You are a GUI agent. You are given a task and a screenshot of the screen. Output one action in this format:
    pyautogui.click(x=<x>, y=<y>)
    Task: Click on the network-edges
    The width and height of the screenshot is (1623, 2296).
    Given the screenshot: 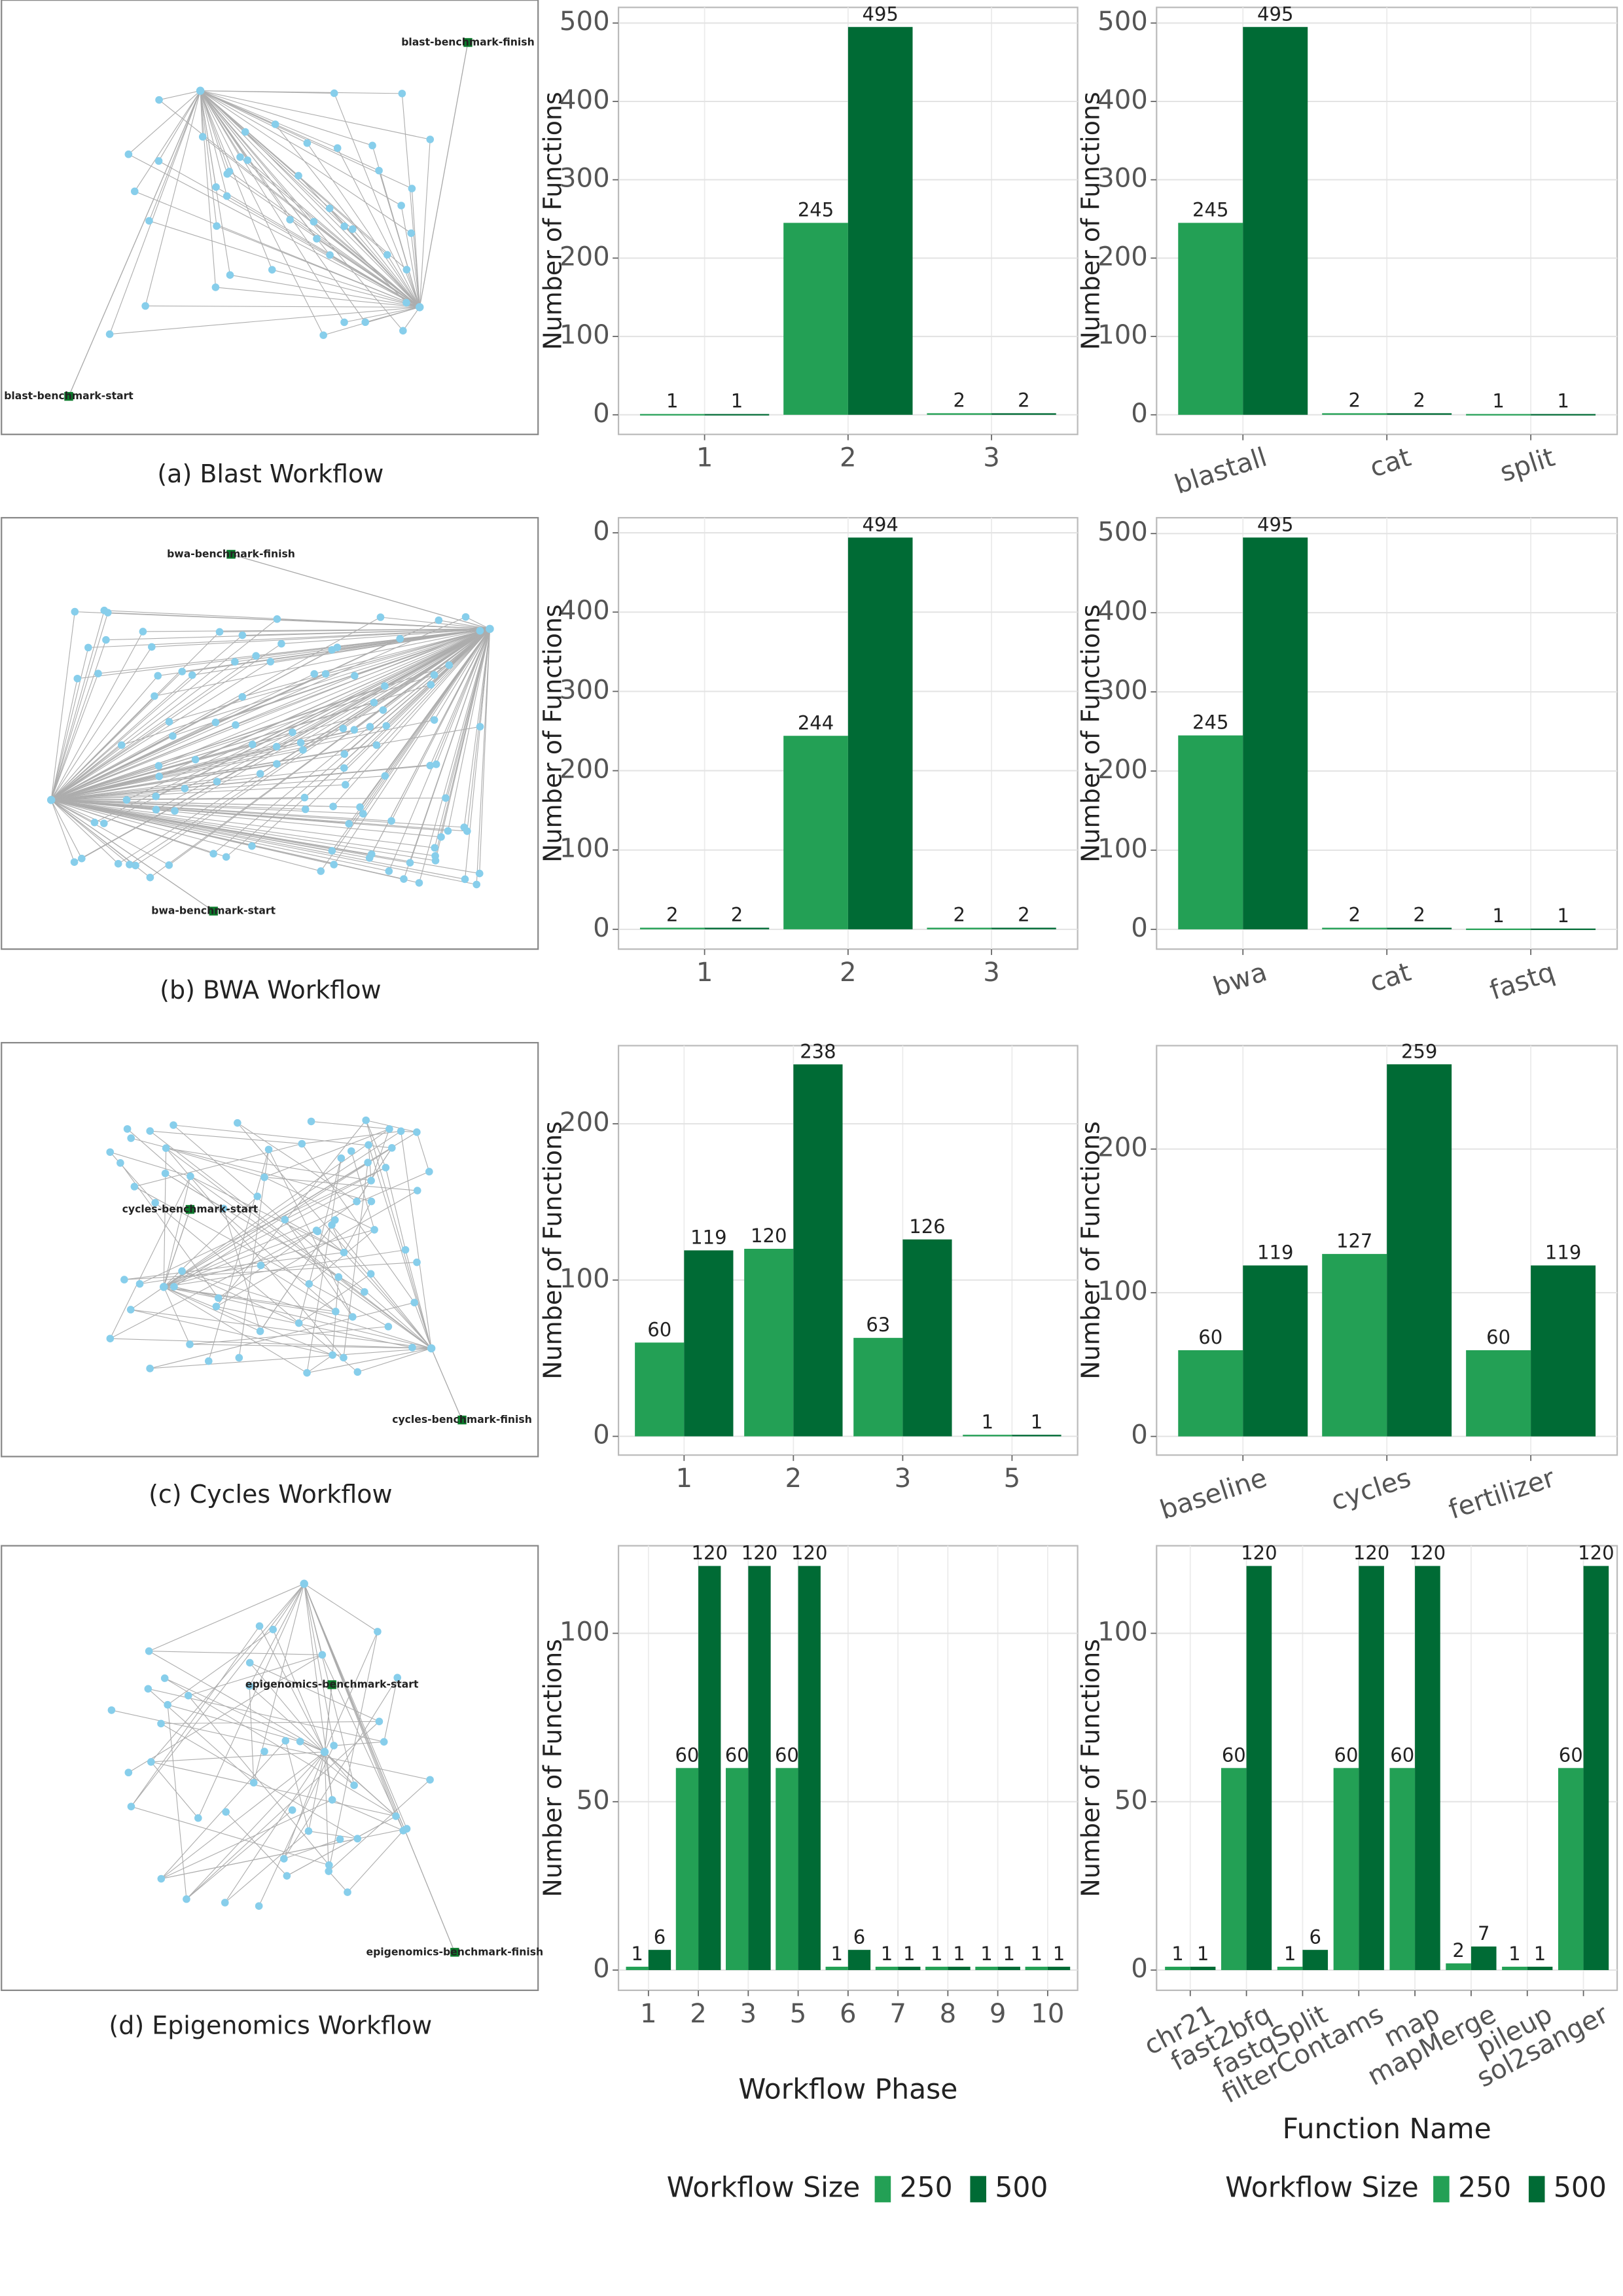 What is the action you would take?
    pyautogui.click(x=270, y=747)
    